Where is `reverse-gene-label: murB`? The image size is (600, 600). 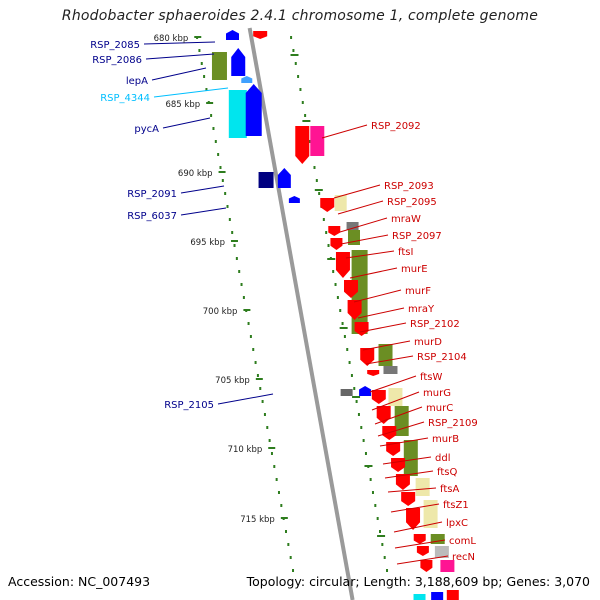 reverse-gene-label: murB is located at coordinates (445, 439).